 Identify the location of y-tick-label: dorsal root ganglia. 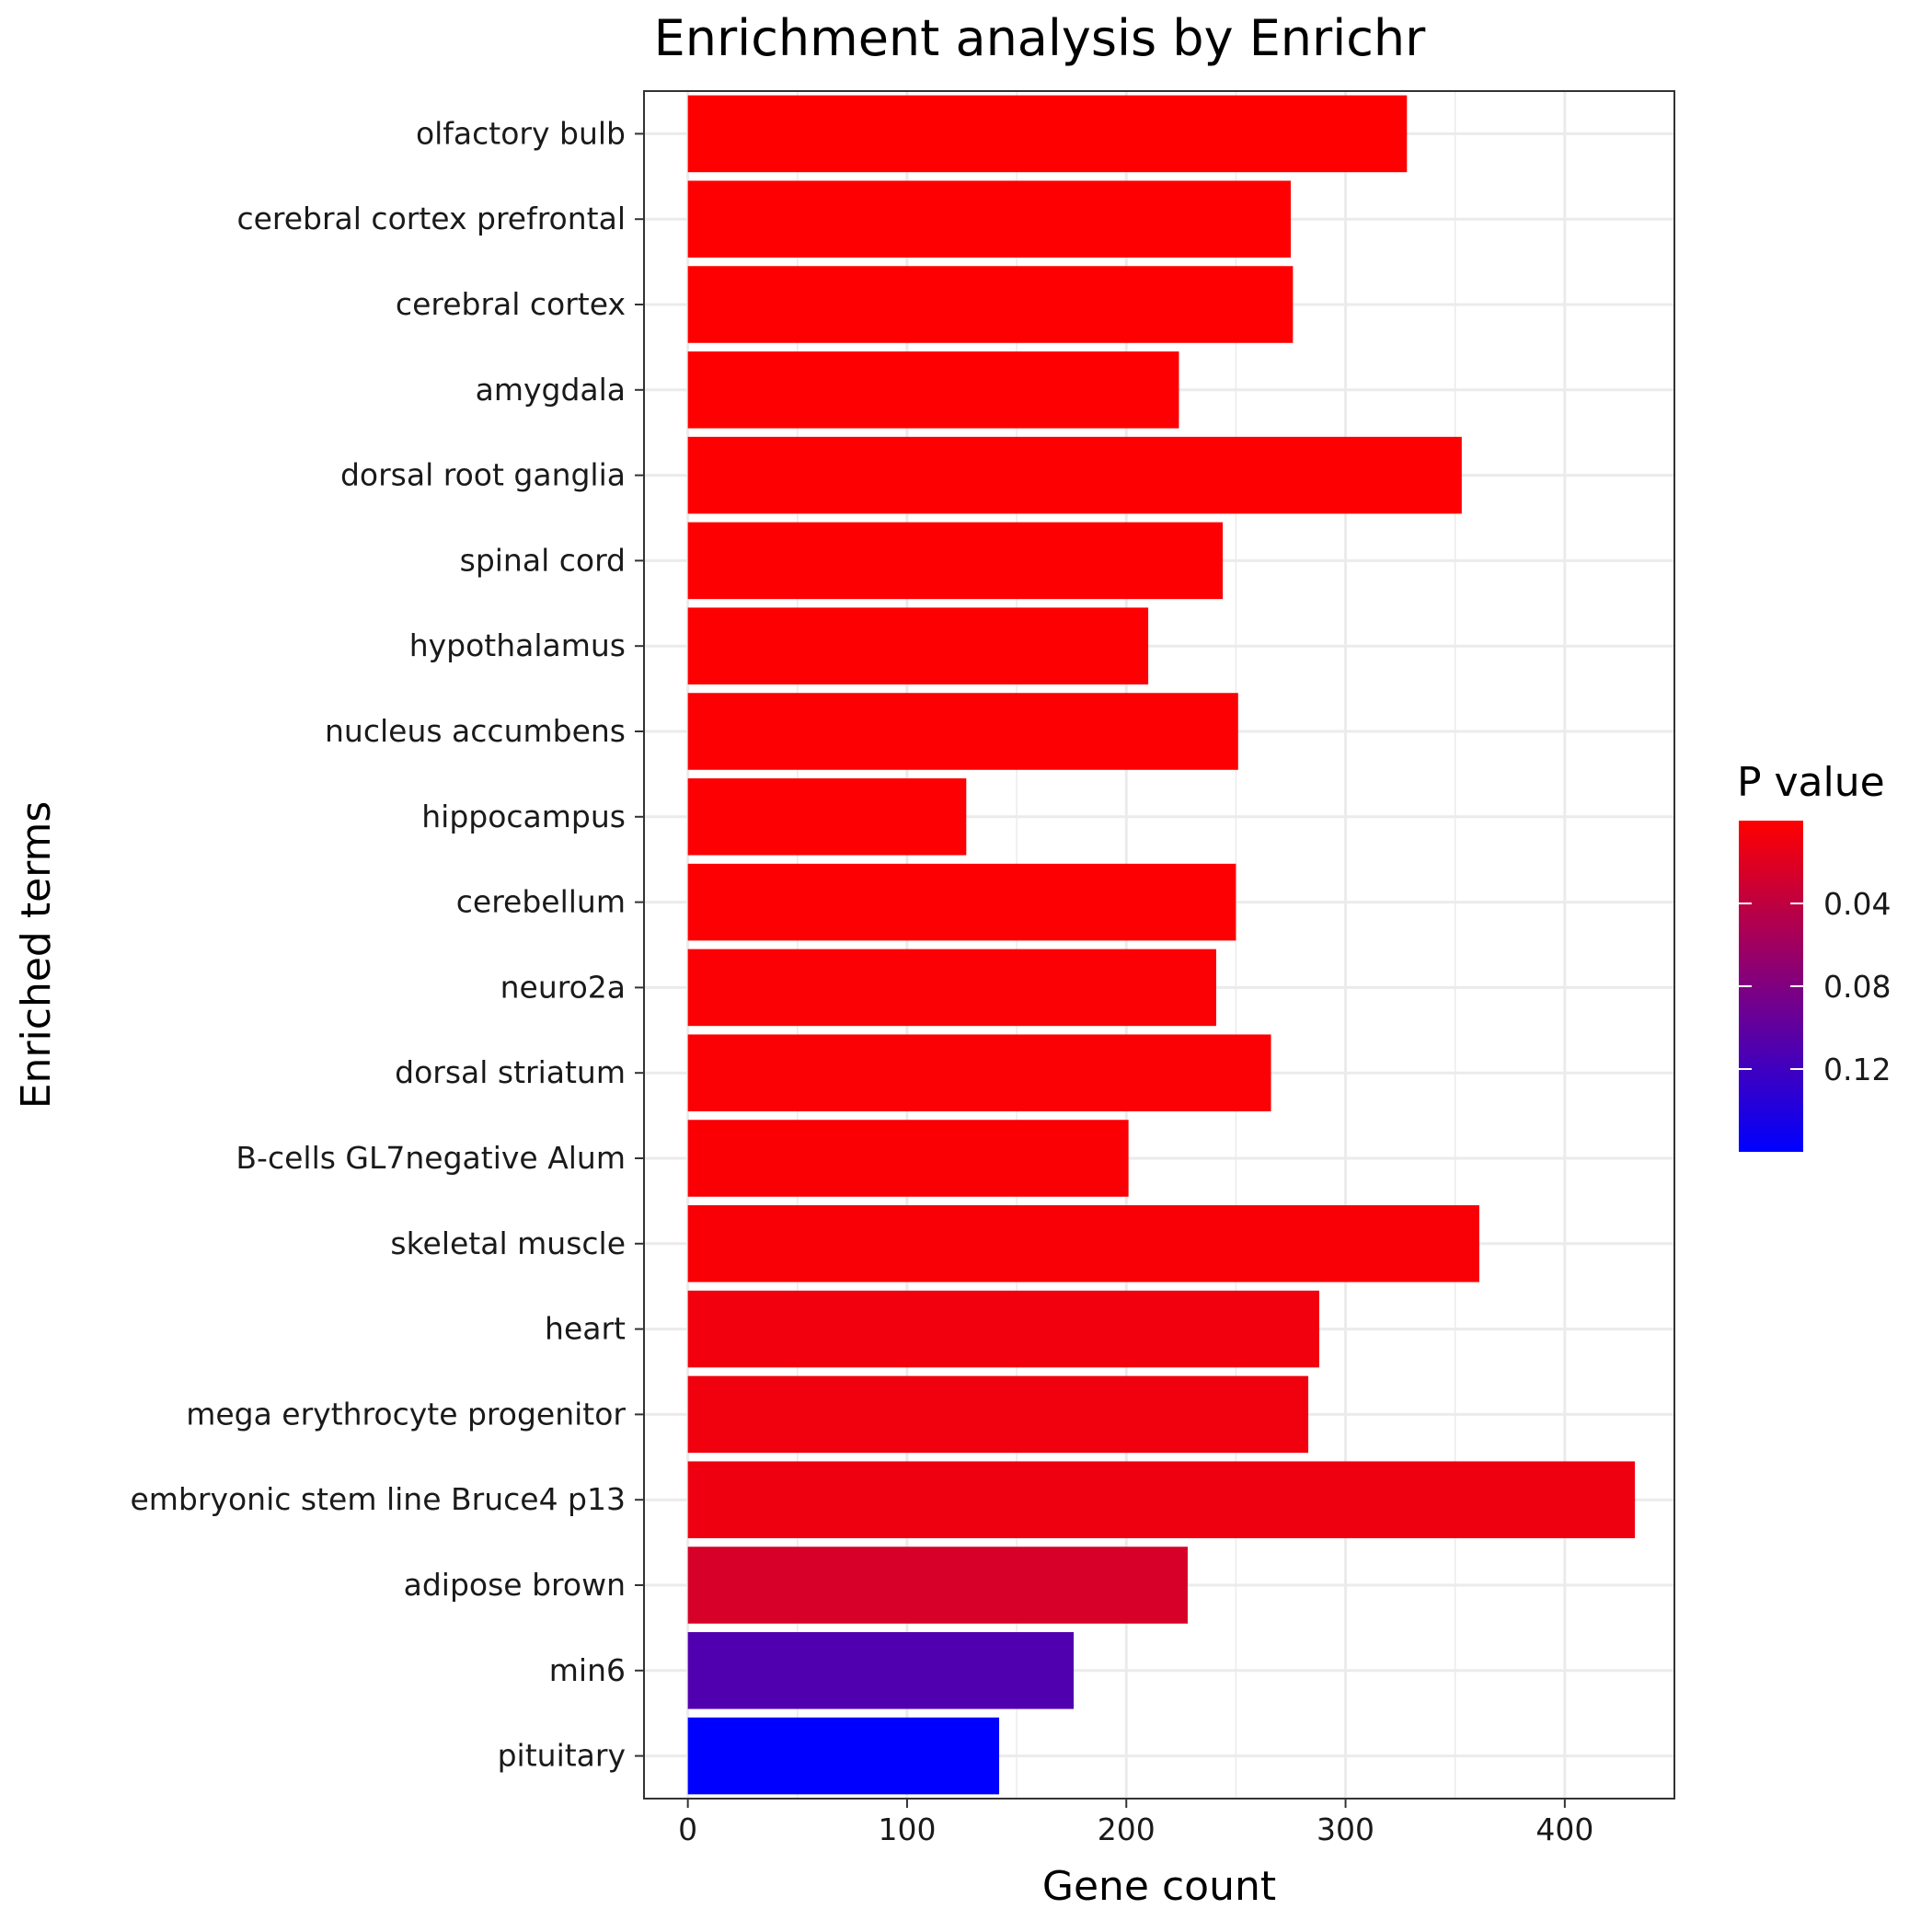
(483, 475).